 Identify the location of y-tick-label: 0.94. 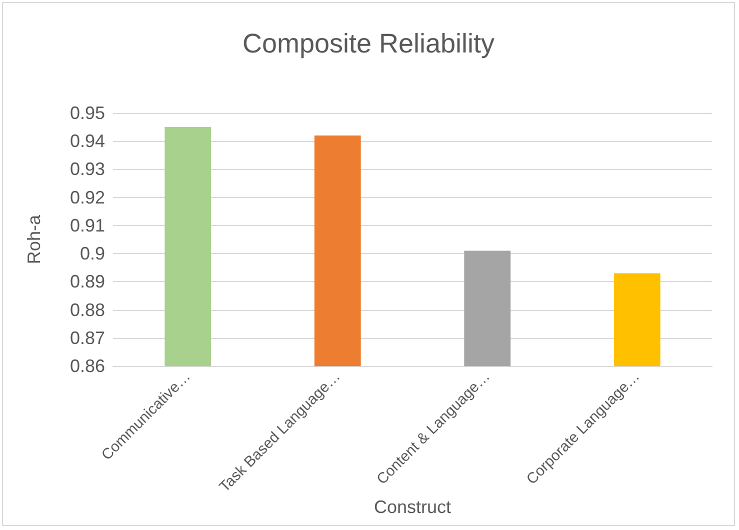
(87, 141).